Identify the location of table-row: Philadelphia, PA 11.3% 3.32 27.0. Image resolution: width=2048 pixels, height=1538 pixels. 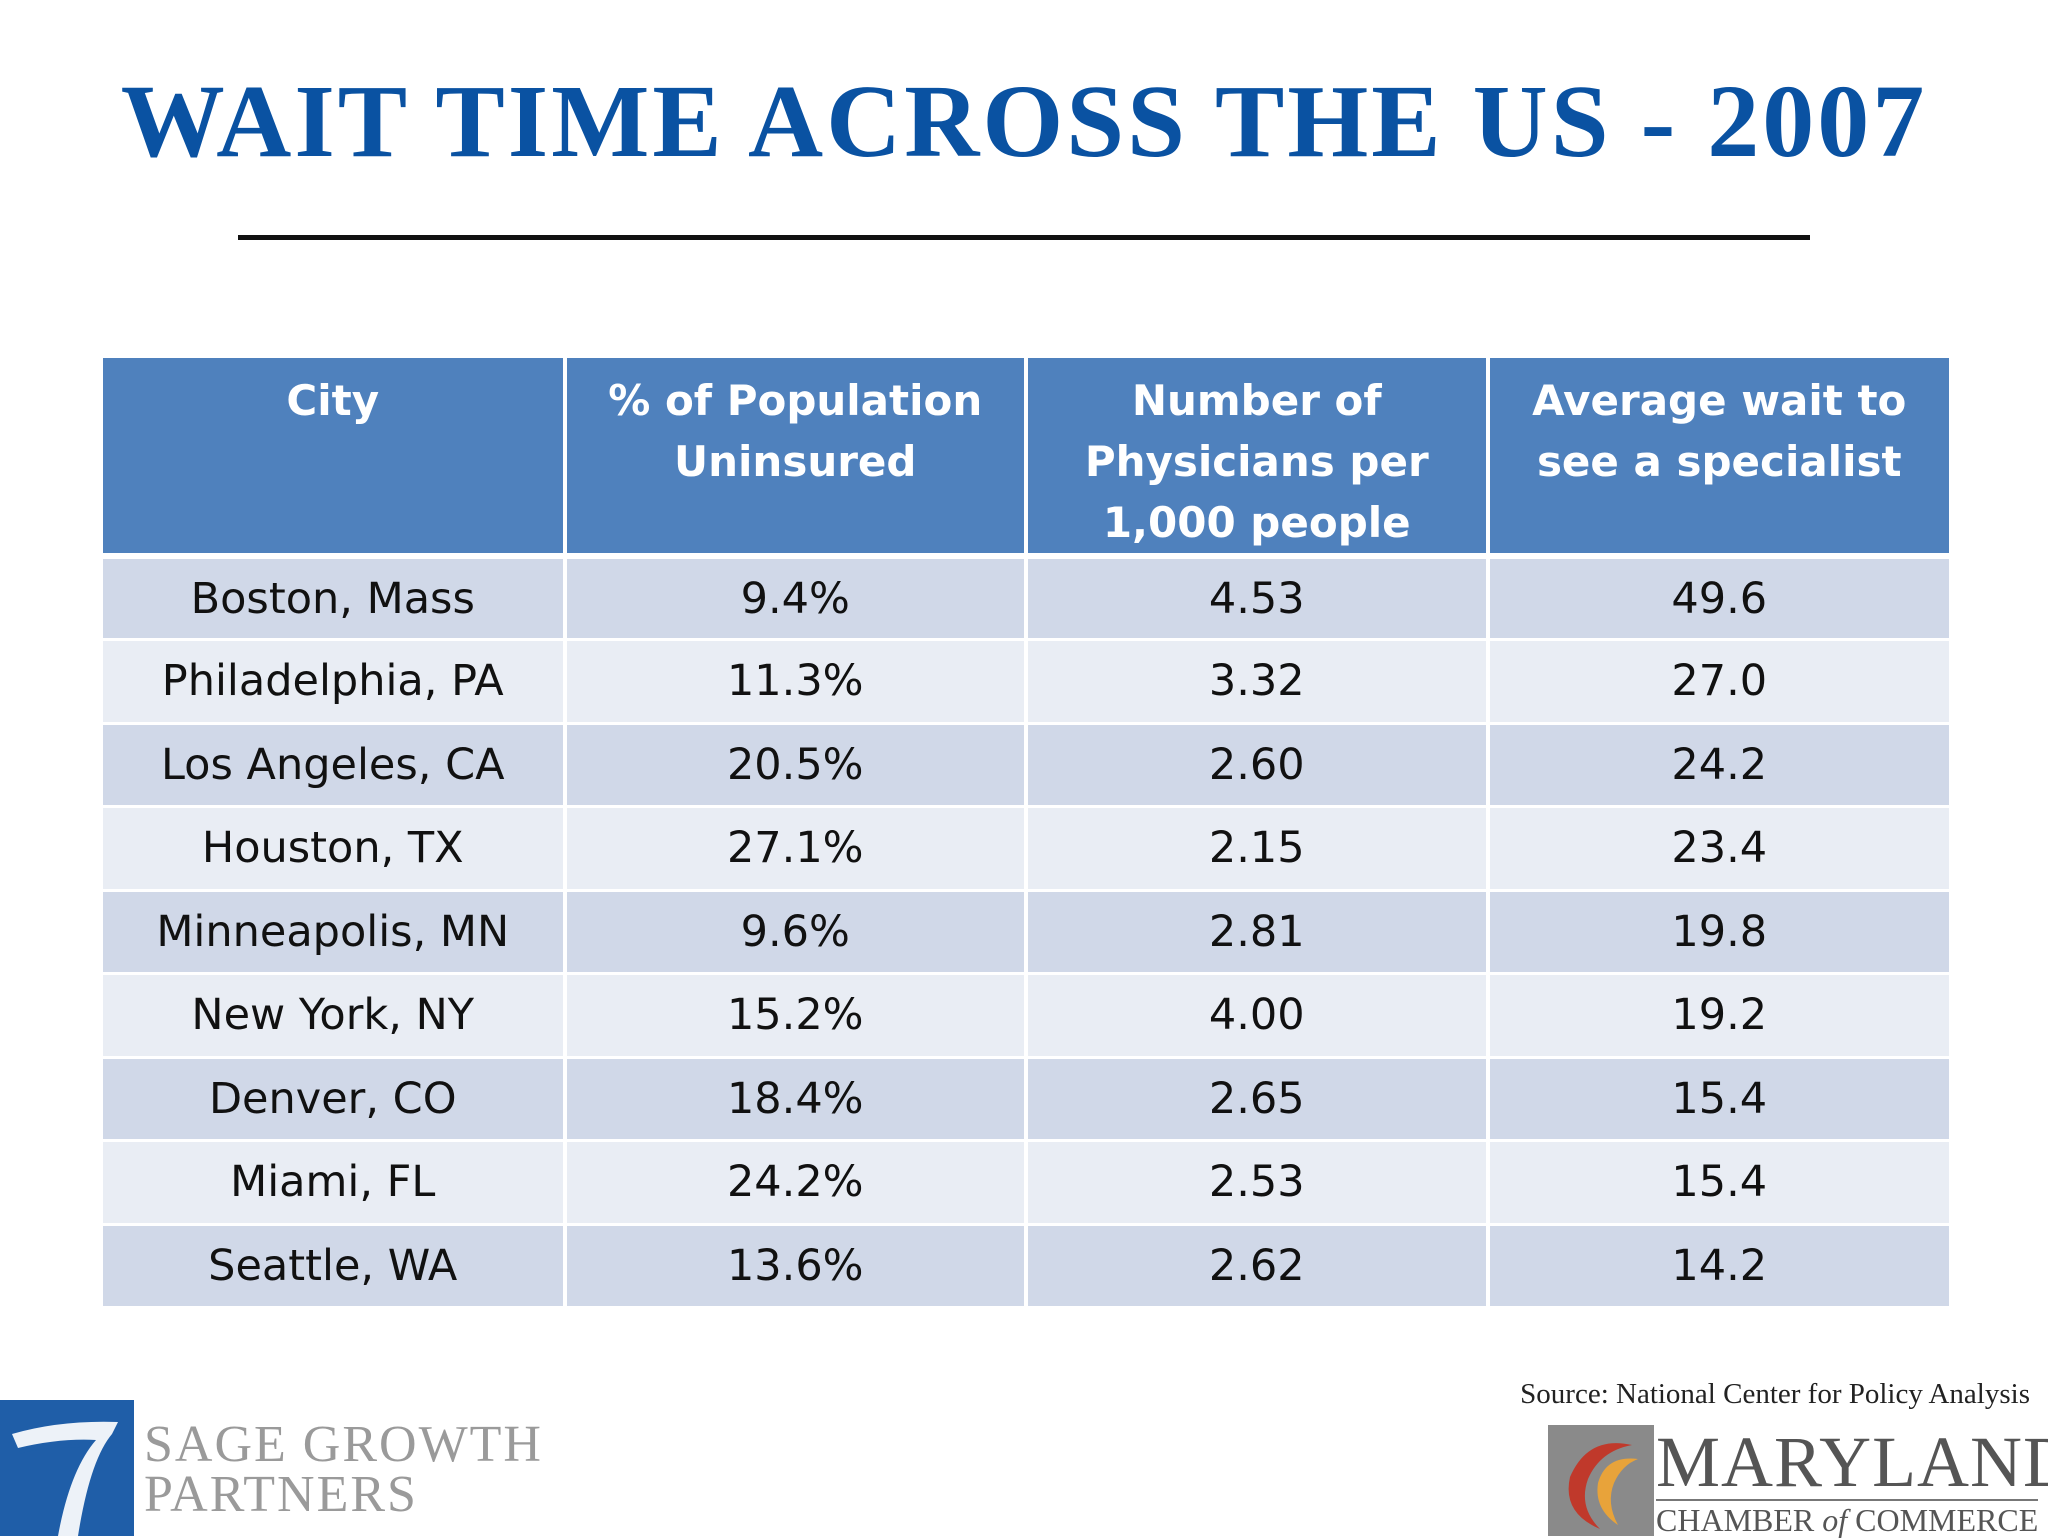
(1026, 682).